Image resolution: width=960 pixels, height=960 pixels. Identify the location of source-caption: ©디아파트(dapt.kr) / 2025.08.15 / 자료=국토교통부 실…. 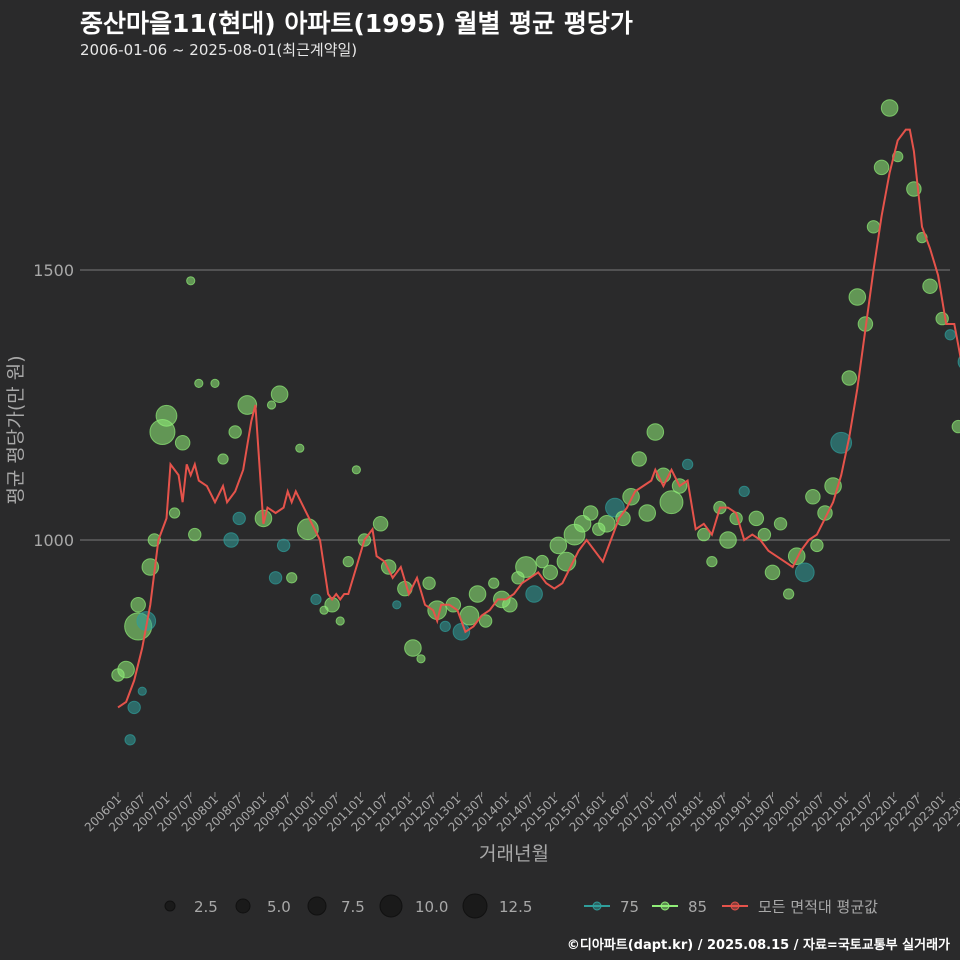
(758, 945).